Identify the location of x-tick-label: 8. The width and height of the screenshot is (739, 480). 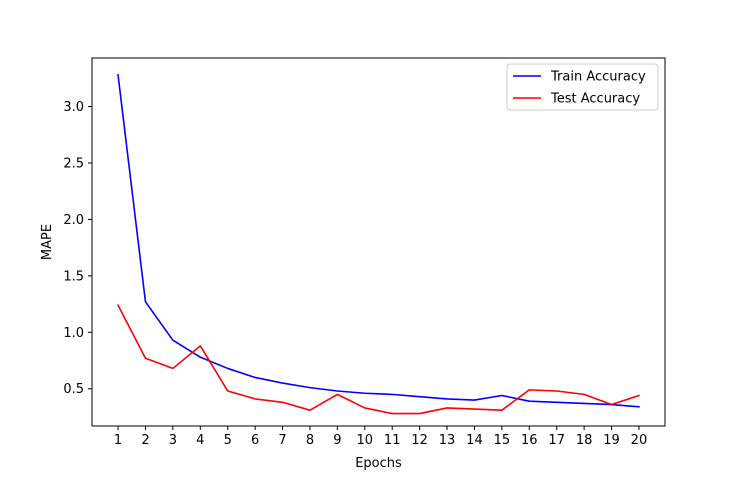
(310, 440).